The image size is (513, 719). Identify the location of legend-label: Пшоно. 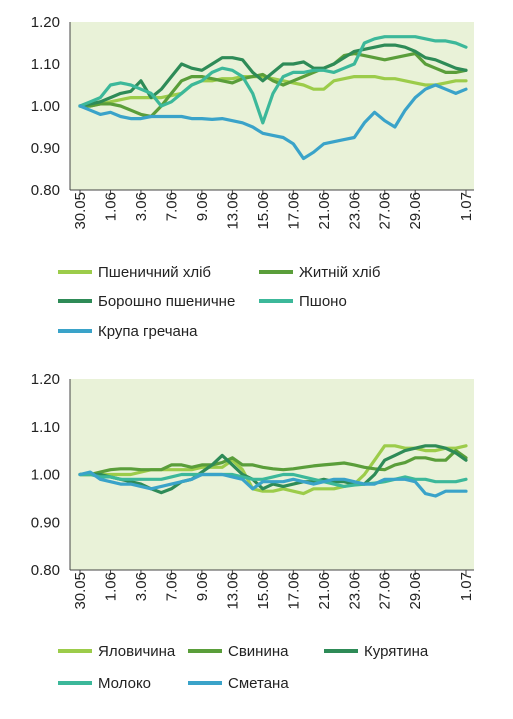
(323, 301).